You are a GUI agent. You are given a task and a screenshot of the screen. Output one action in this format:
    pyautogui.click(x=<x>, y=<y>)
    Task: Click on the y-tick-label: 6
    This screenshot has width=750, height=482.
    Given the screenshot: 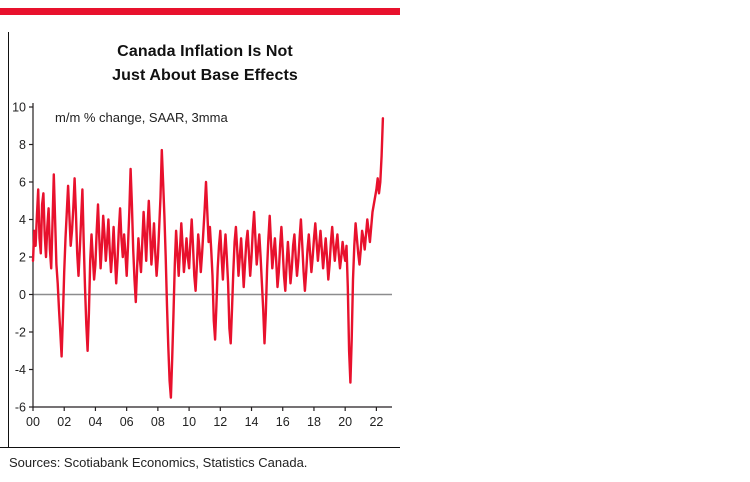 What is the action you would take?
    pyautogui.click(x=22, y=183)
    